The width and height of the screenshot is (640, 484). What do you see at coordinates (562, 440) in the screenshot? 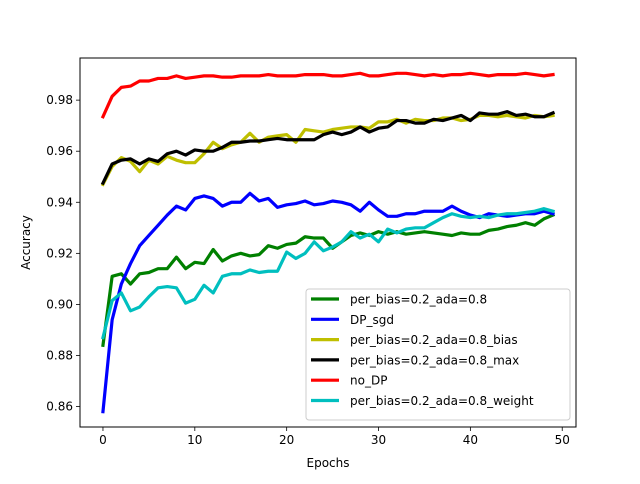
I see `x-tick-label: 50` at bounding box center [562, 440].